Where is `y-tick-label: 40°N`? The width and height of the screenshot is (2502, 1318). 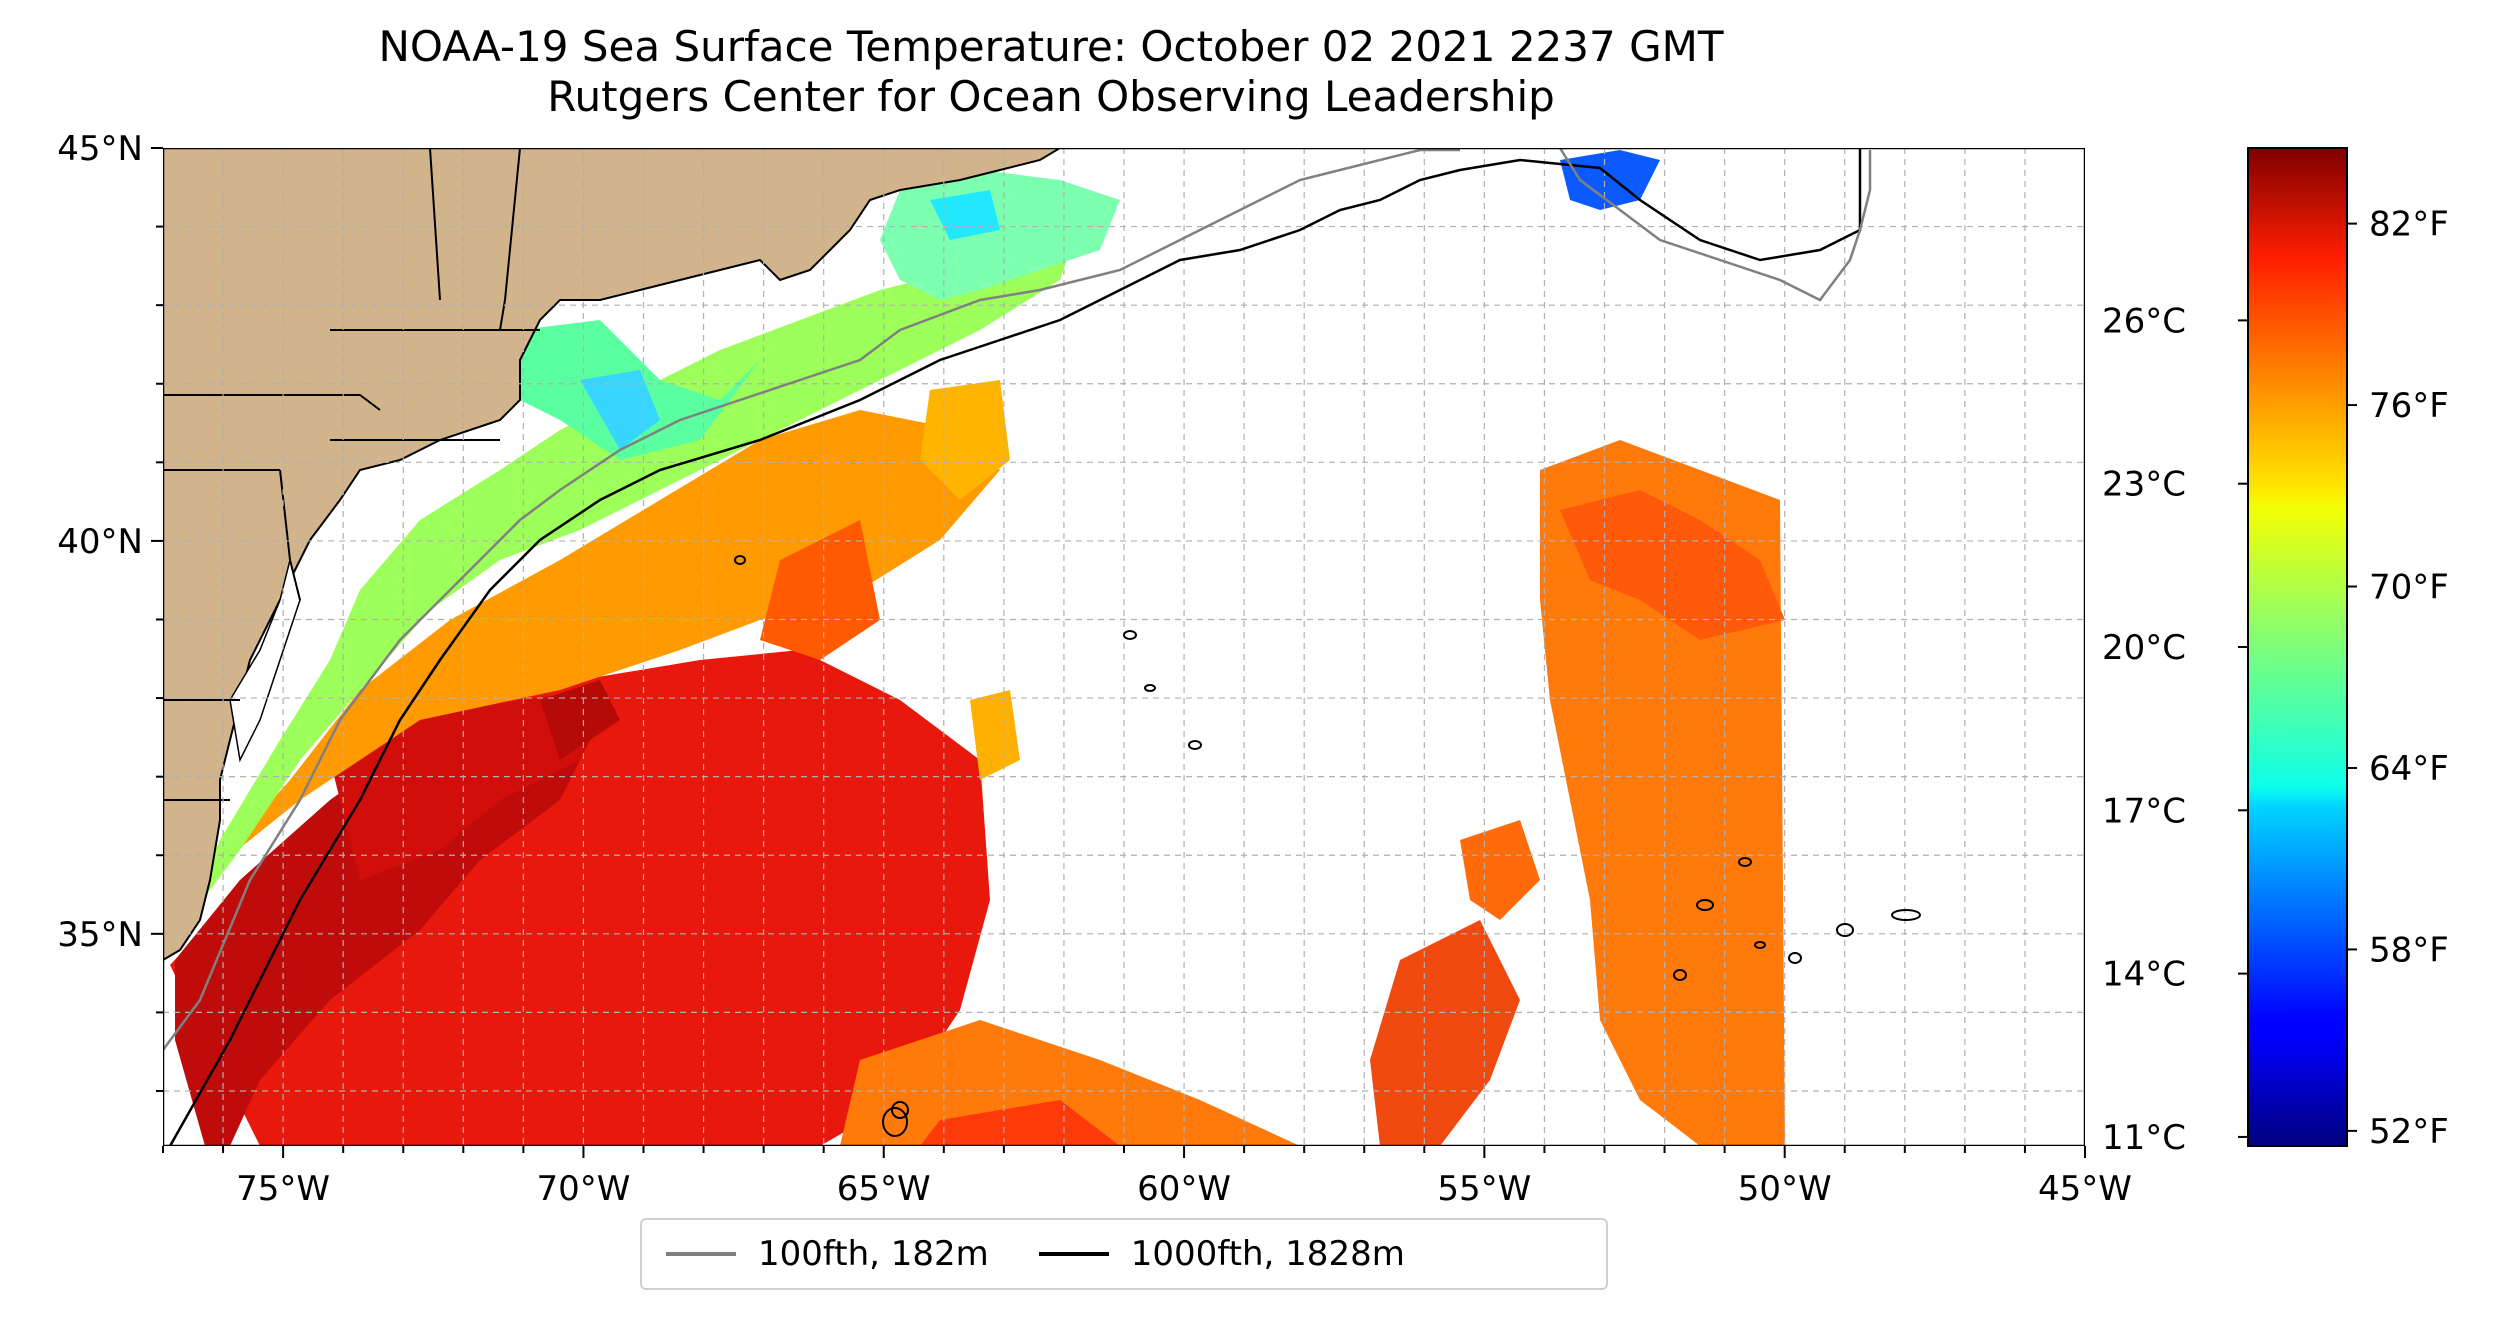 y-tick-label: 40°N is located at coordinates (100, 542).